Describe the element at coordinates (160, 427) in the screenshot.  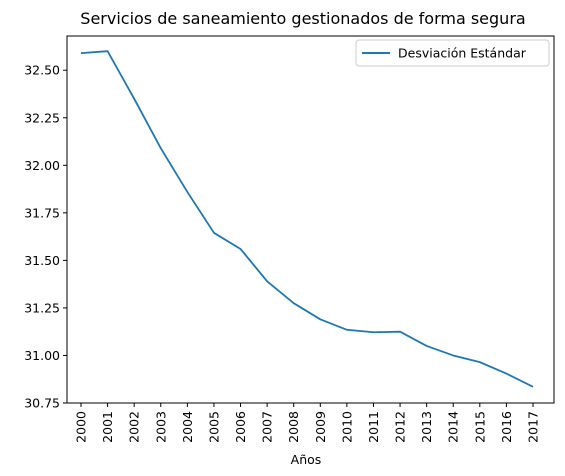
I see `x-tick-label-3: 2003` at that location.